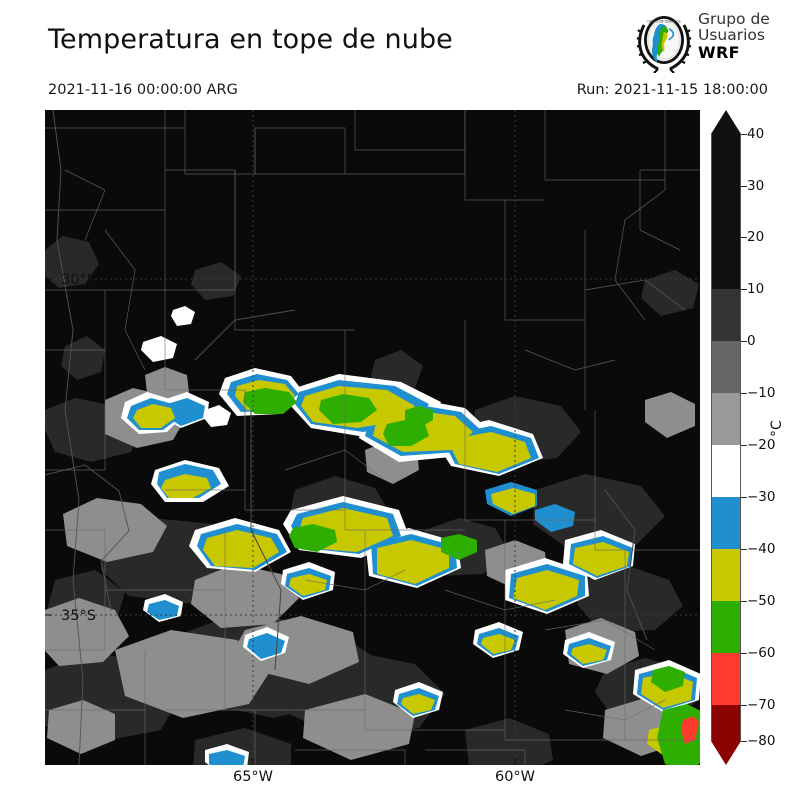  What do you see at coordinates (756, 134) in the screenshot?
I see `cb-tick-40: 40` at bounding box center [756, 134].